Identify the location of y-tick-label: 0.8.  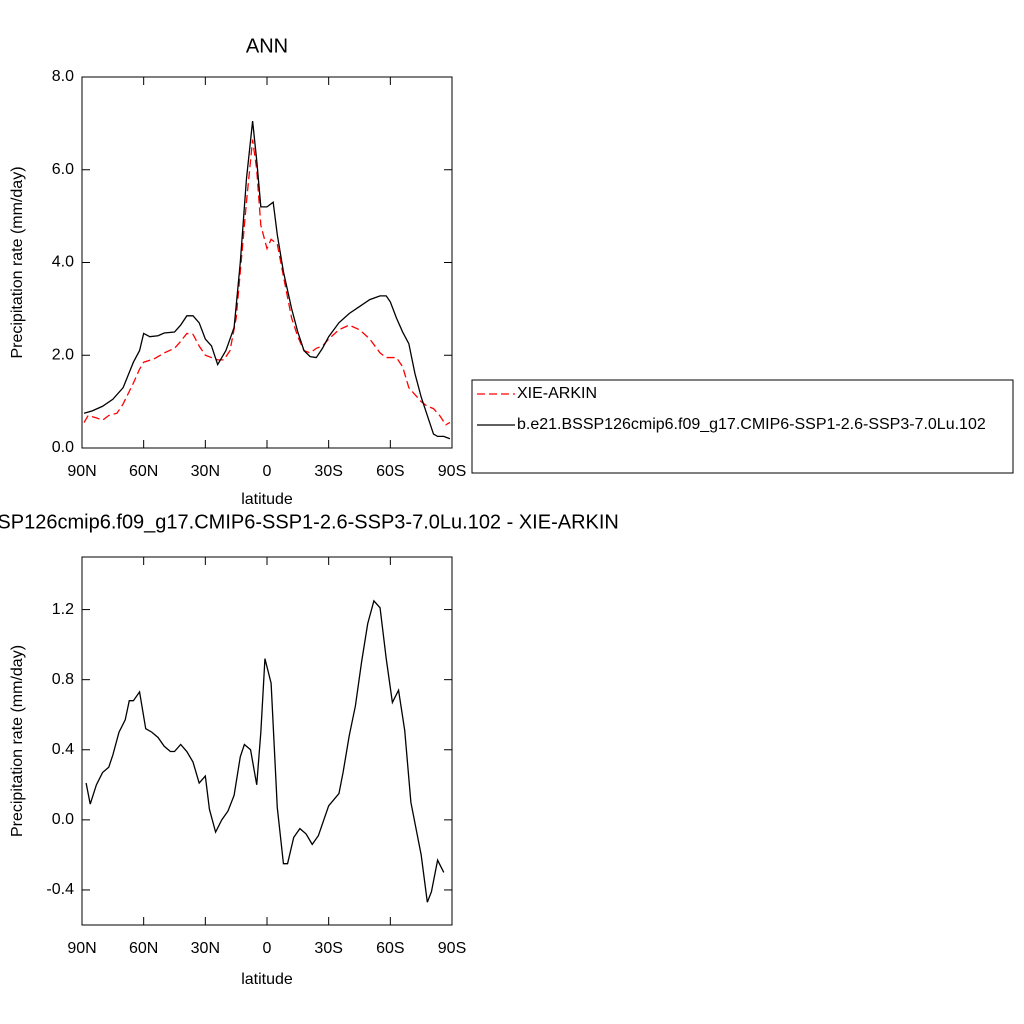
(63, 679).